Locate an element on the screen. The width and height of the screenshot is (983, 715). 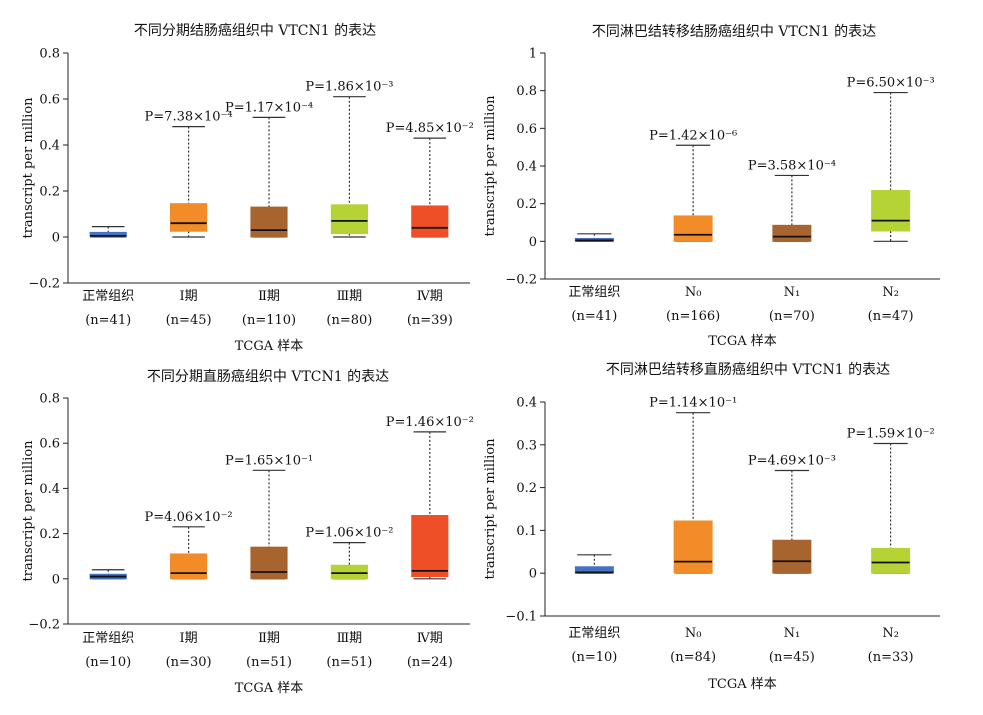
y-tick-label: 0.1 is located at coordinates (526, 531).